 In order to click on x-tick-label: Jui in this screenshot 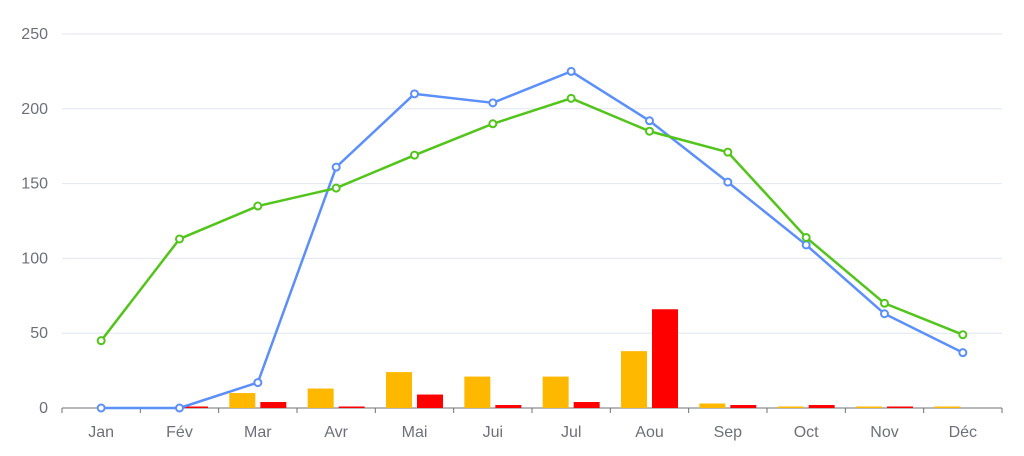, I will do `click(493, 432)`.